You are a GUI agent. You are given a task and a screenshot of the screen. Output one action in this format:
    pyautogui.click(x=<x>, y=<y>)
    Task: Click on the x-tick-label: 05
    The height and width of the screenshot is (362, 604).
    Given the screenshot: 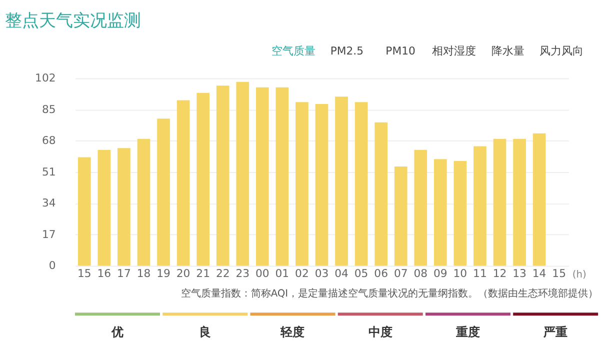 What is the action you would take?
    pyautogui.click(x=361, y=273)
    